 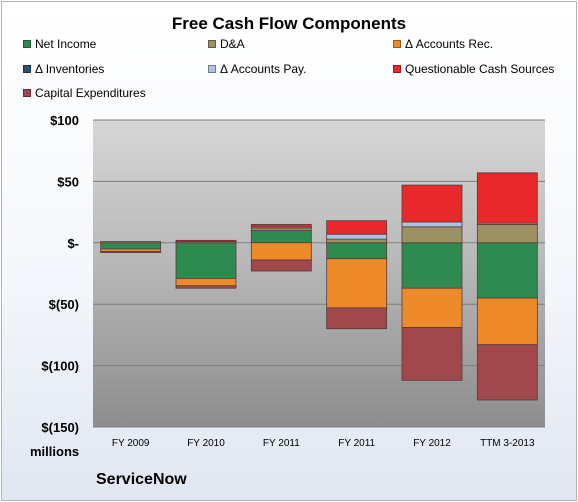 I want to click on legend-label: Δ Inventories, so click(x=70, y=69).